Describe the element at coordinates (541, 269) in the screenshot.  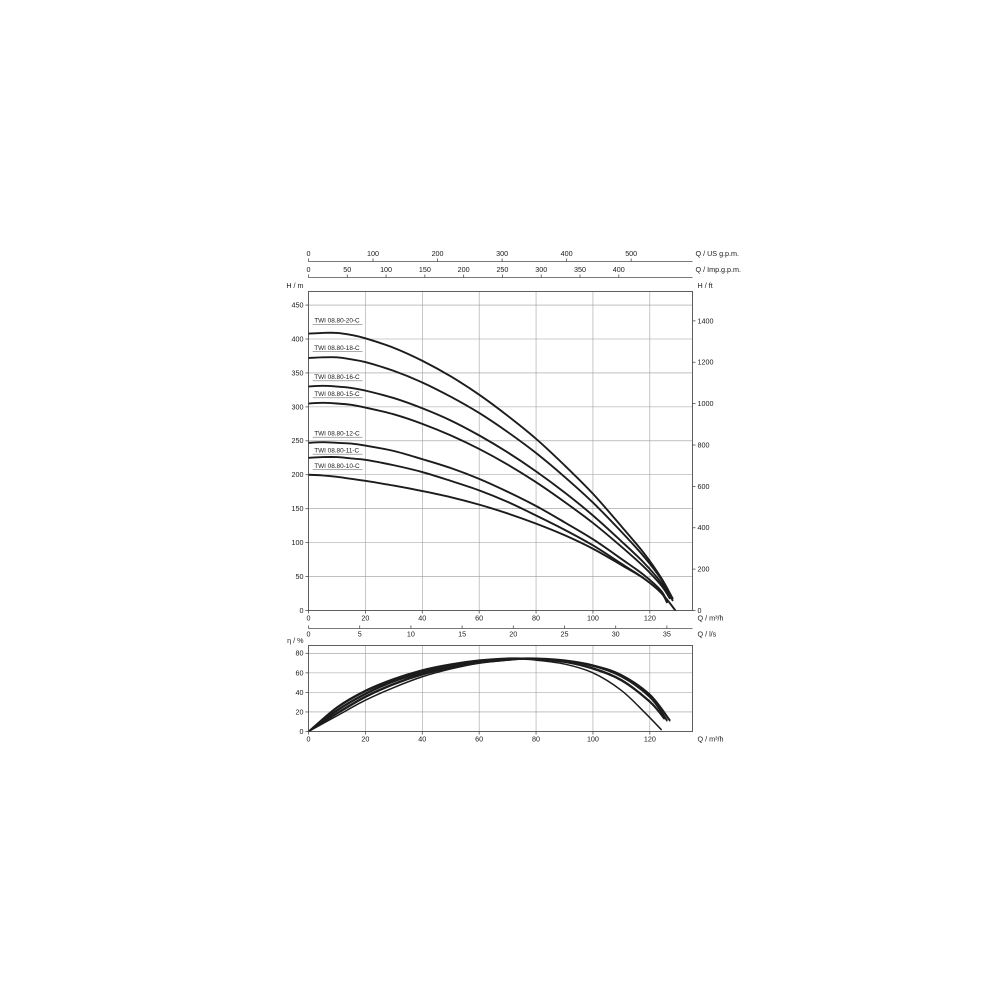
I see `top-axis-tick-imp: 300` at that location.